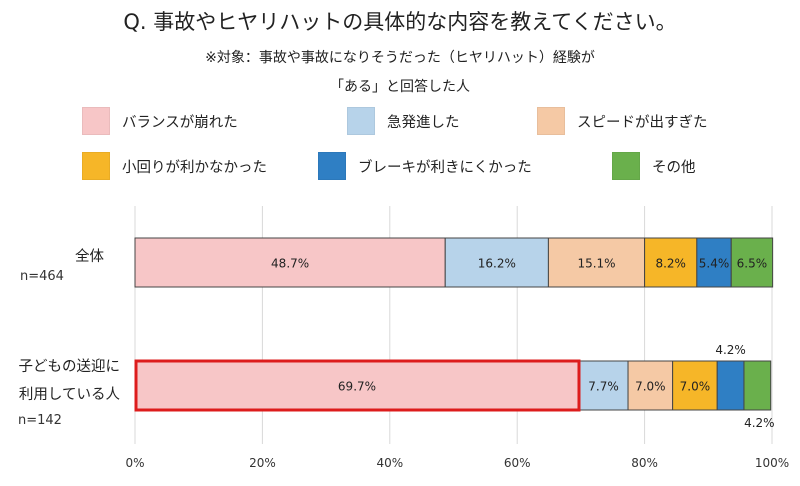  I want to click on legend-swatch-sudden_start, so click(361, 121).